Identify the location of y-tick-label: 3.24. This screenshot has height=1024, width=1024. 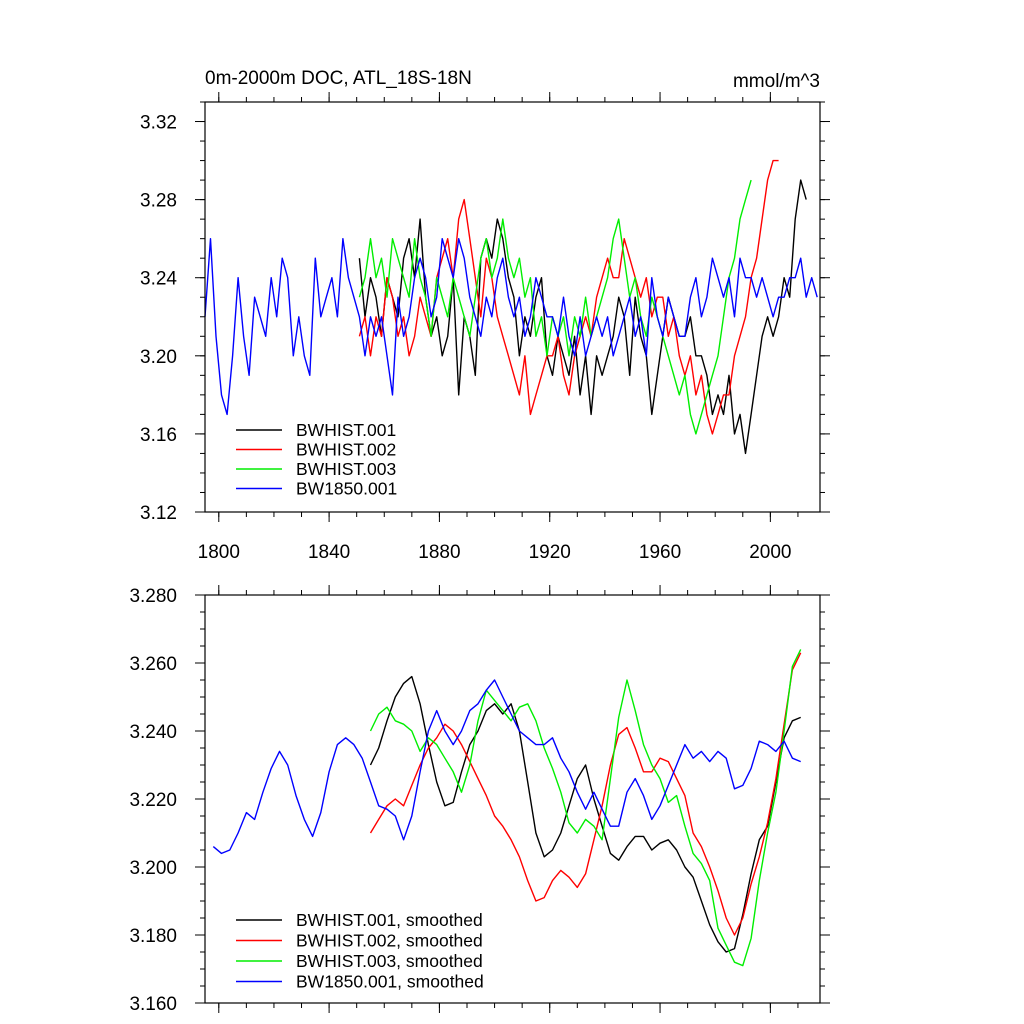
(158, 279).